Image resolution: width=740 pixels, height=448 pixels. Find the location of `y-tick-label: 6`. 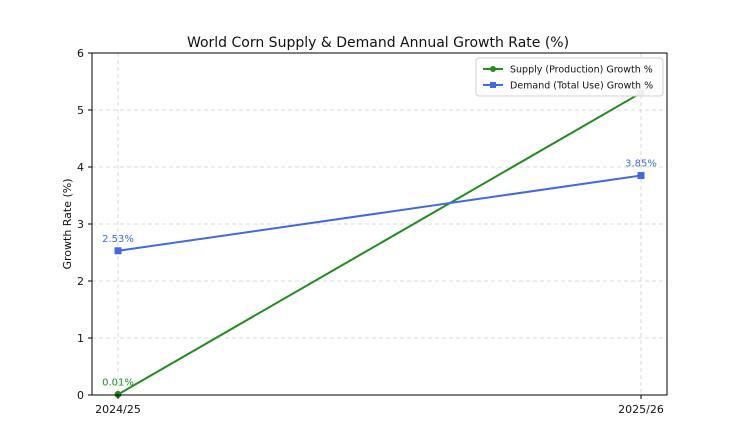

y-tick-label: 6 is located at coordinates (80, 53).